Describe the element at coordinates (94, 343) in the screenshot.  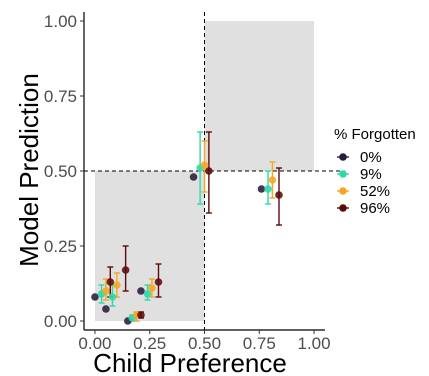
I see `x-tick-label-1: 0.00` at that location.